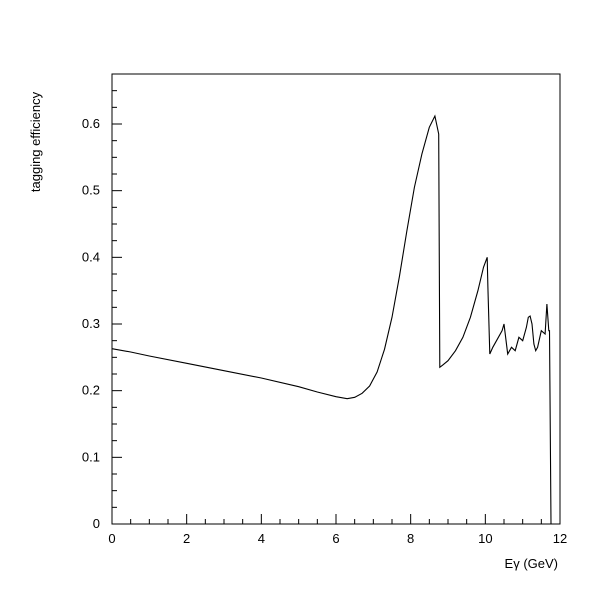 This screenshot has height=600, width=600. I want to click on x-tick-label: 10, so click(485, 538).